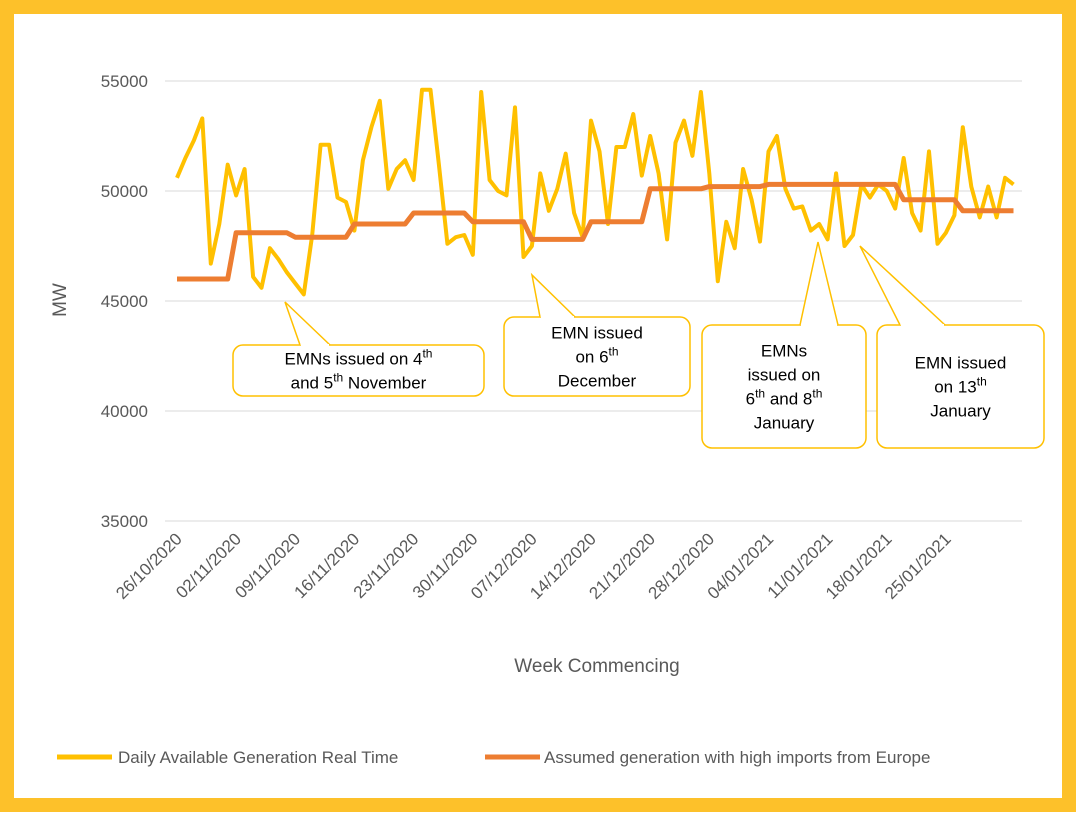 The width and height of the screenshot is (1076, 817). Describe the element at coordinates (596, 666) in the screenshot. I see `x-axis-title: Week Commencing` at that location.